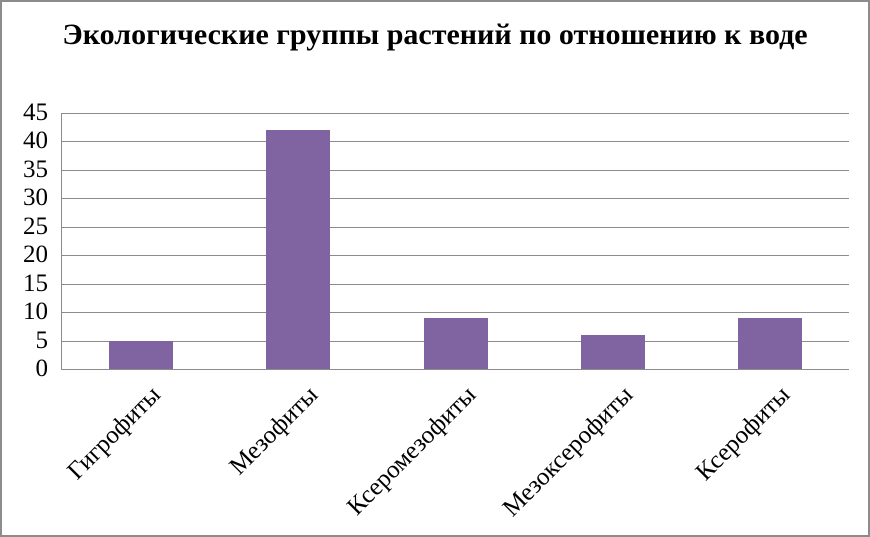  Describe the element at coordinates (274, 431) in the screenshot. I see `x-axis-label: Мезофиты` at that location.